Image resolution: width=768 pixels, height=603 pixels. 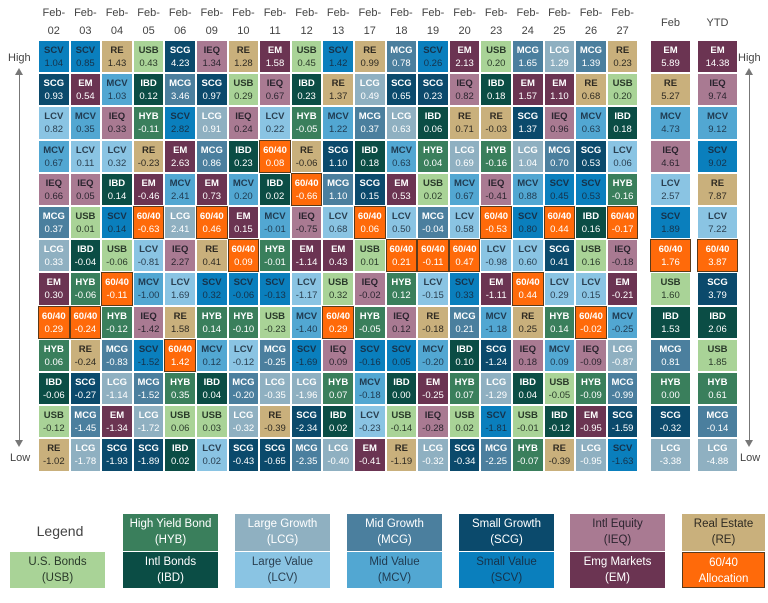 I want to click on return-value: 2.41, so click(x=180, y=196).